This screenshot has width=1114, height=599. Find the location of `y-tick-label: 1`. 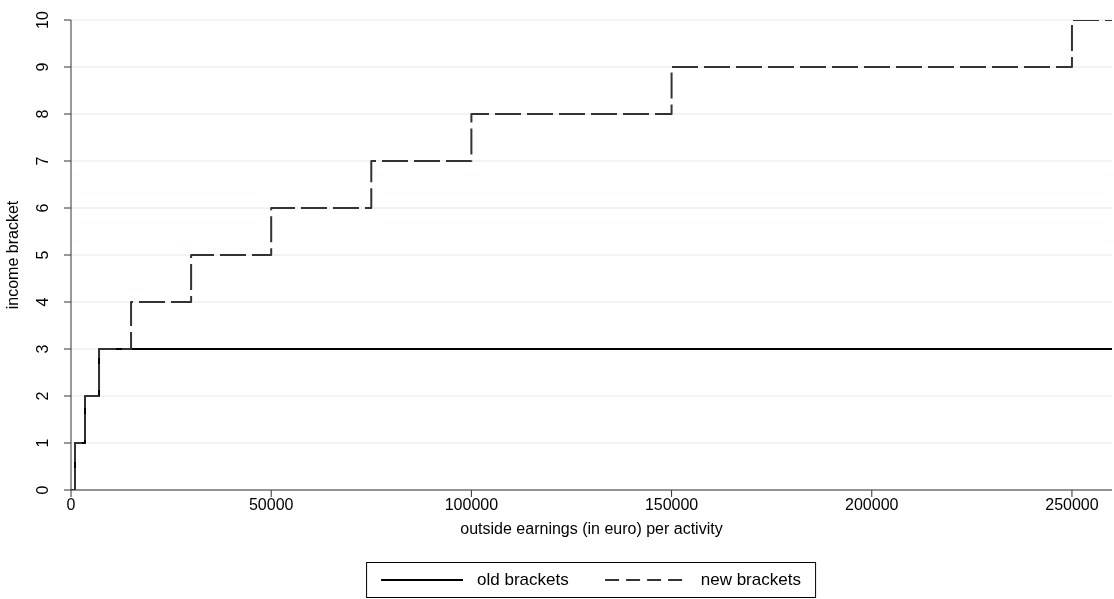

y-tick-label: 1 is located at coordinates (42, 443).